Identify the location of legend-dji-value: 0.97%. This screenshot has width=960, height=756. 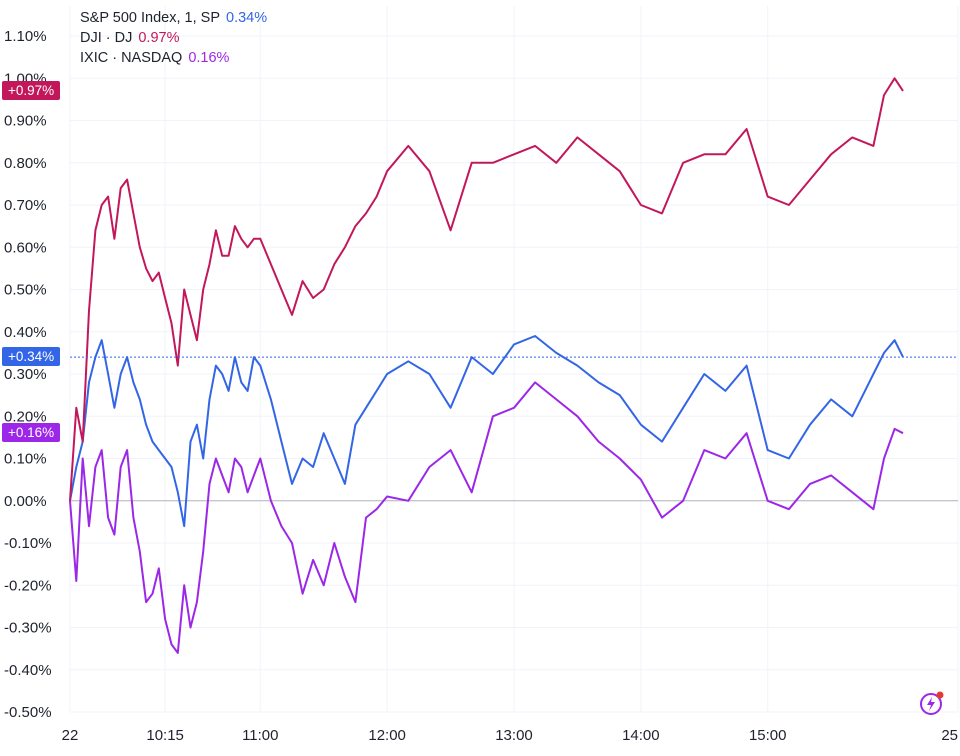
(159, 38).